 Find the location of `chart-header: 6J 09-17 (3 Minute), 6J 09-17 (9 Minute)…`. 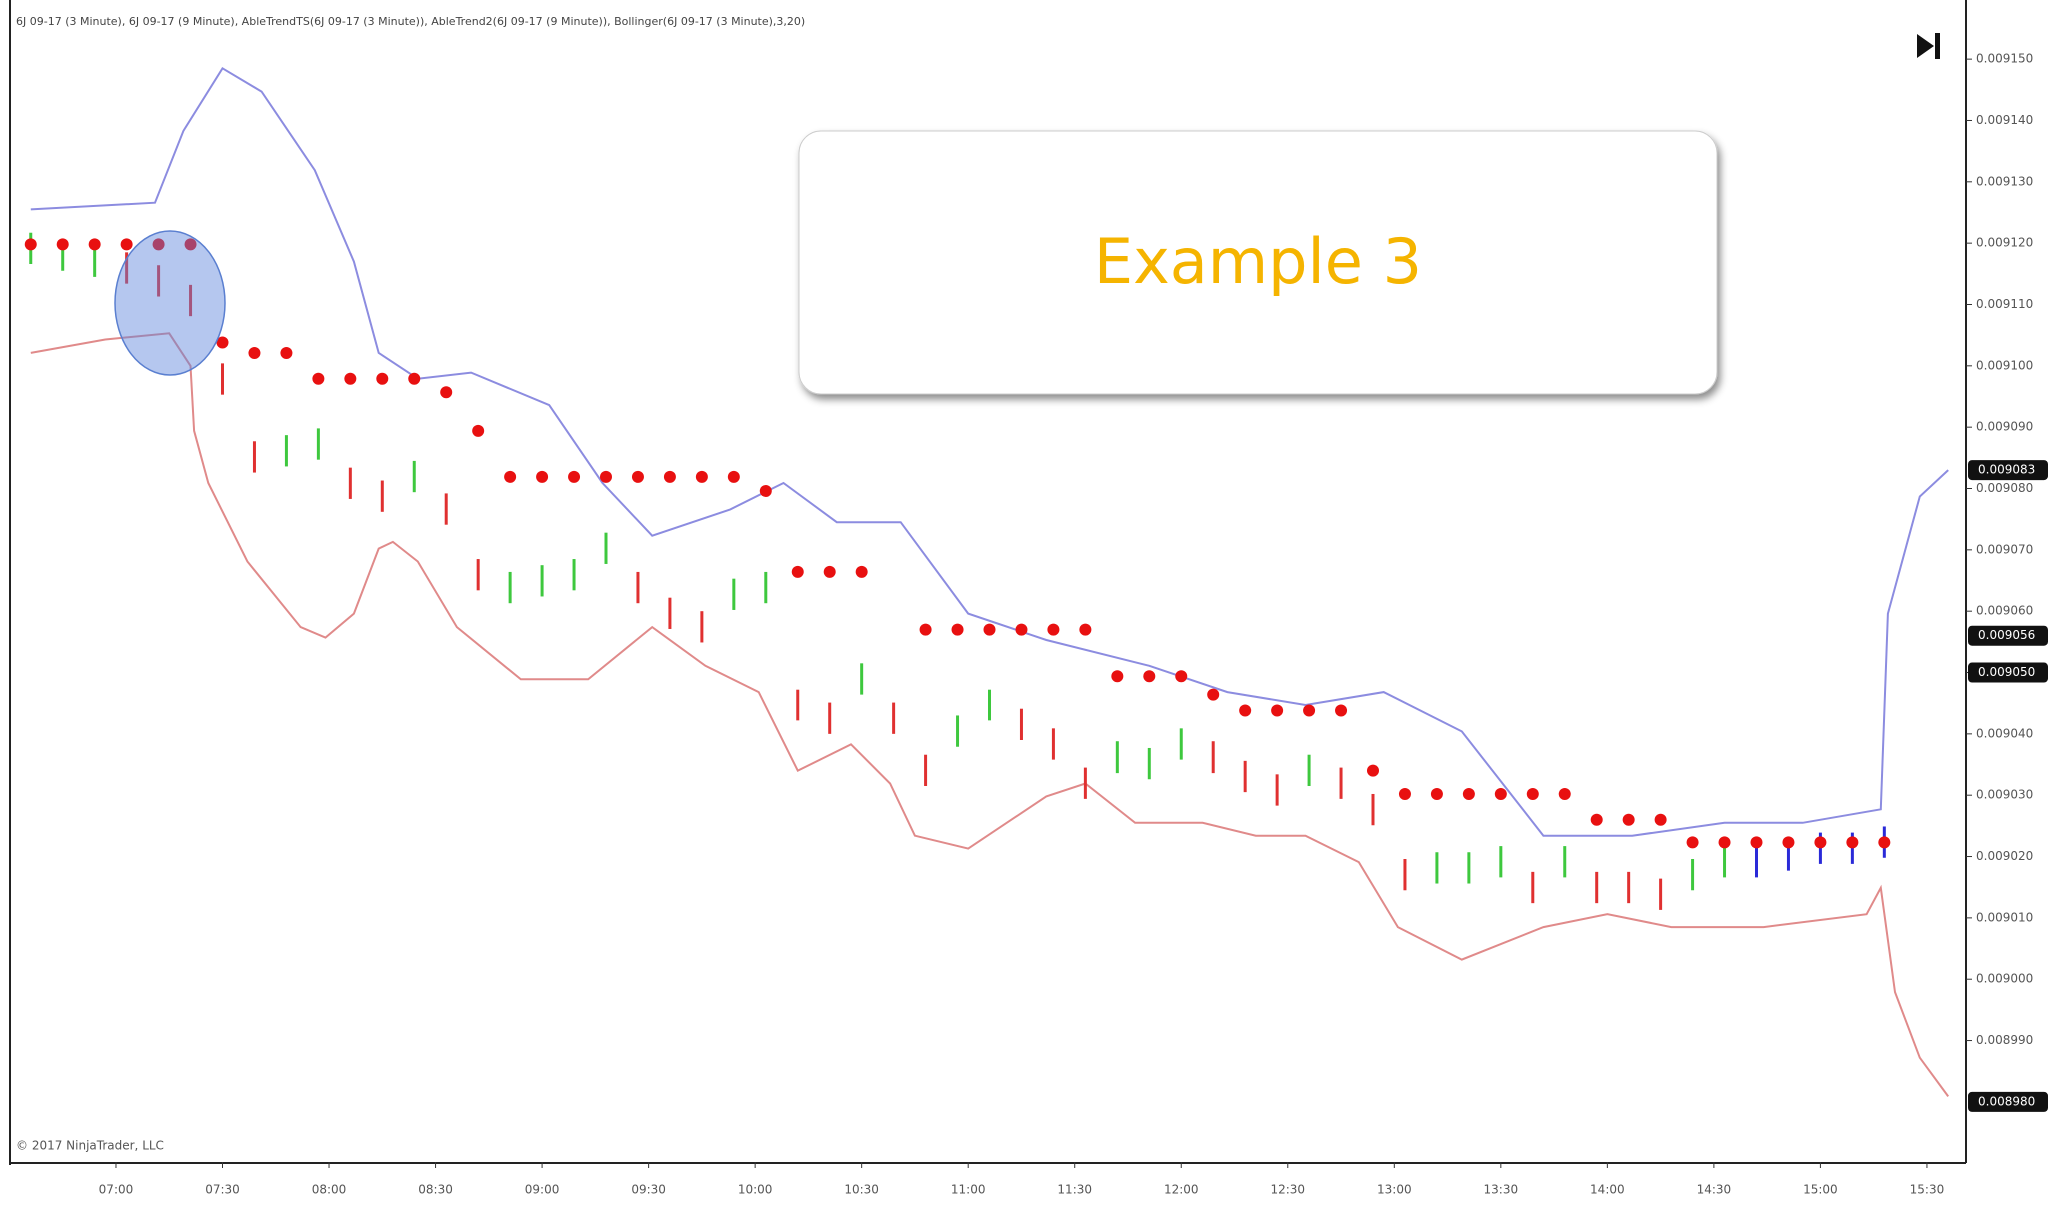

chart-header: 6J 09-17 (3 Minute), 6J 09-17 (9 Minute)… is located at coordinates (410, 21).